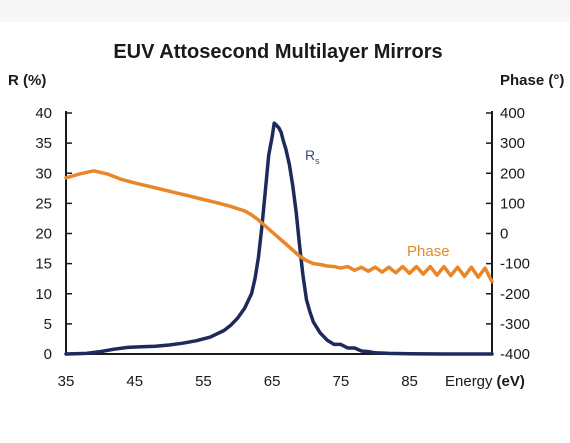  What do you see at coordinates (43, 264) in the screenshot?
I see `y-left-tick-label: 15` at bounding box center [43, 264].